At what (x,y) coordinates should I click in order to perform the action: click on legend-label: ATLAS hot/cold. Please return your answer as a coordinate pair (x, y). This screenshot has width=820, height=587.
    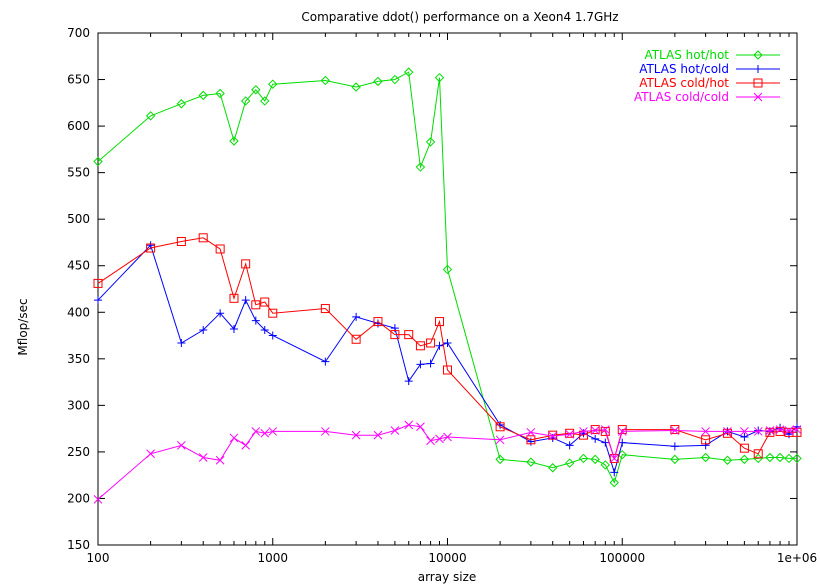
    Looking at the image, I should click on (684, 69).